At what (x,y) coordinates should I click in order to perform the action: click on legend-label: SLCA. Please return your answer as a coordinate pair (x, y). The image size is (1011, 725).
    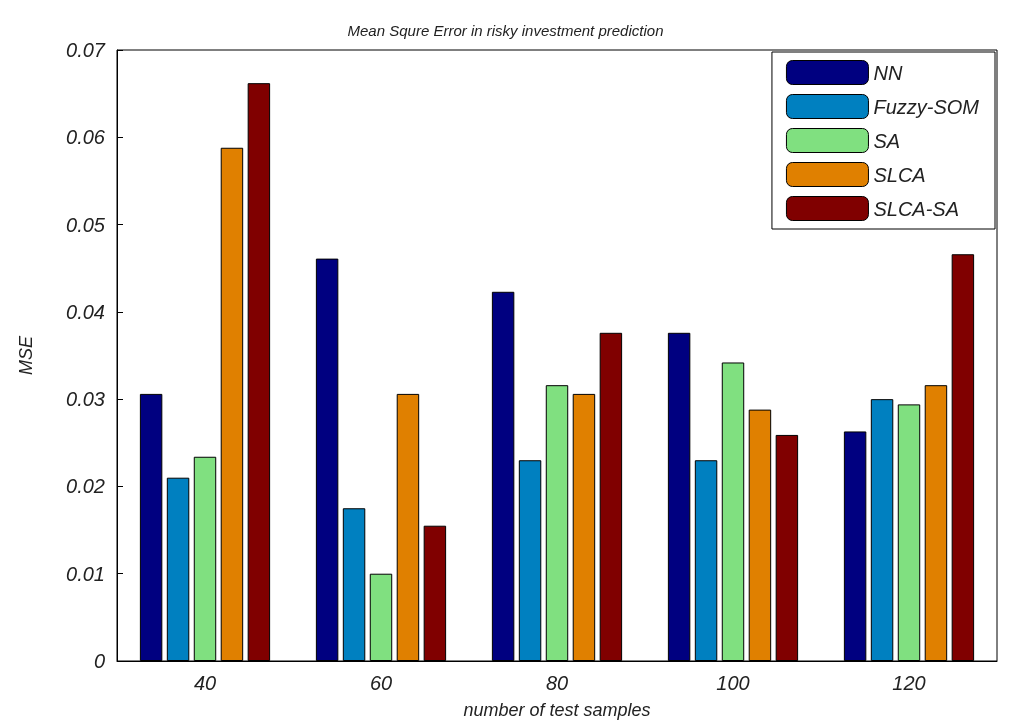
    Looking at the image, I should click on (899, 174).